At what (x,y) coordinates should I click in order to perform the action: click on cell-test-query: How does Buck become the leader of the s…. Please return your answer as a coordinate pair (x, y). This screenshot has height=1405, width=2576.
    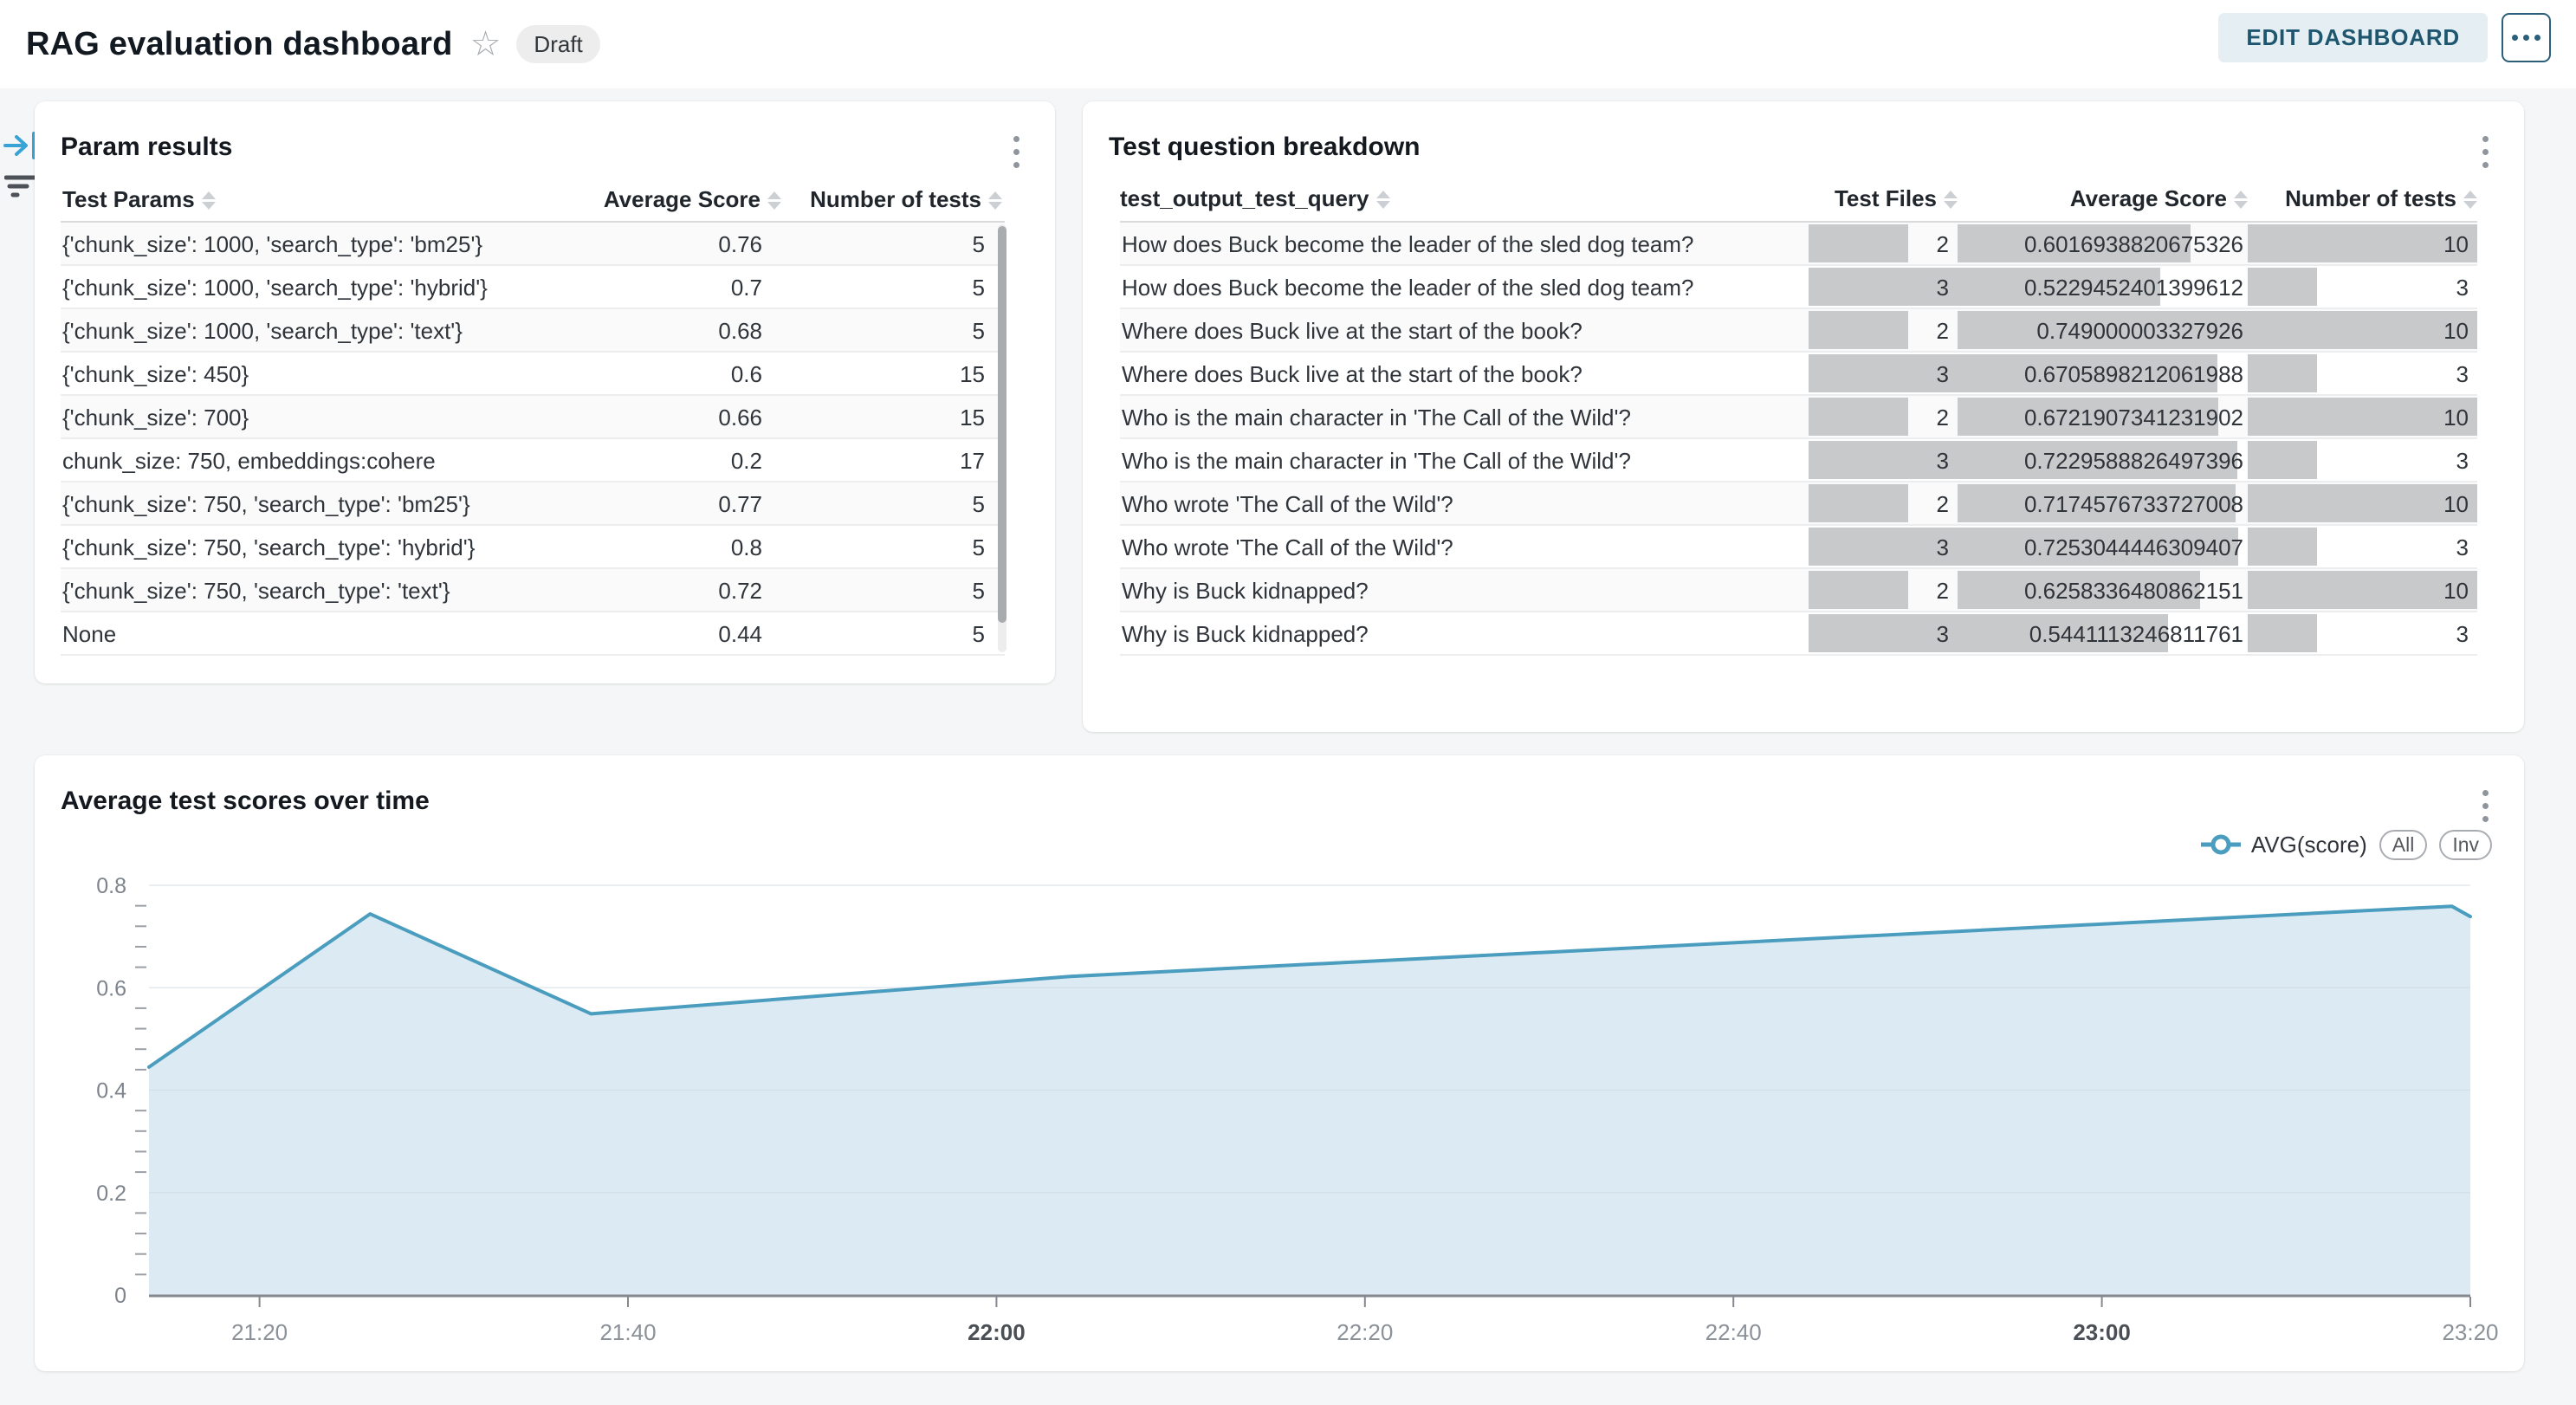
    Looking at the image, I should click on (1408, 288).